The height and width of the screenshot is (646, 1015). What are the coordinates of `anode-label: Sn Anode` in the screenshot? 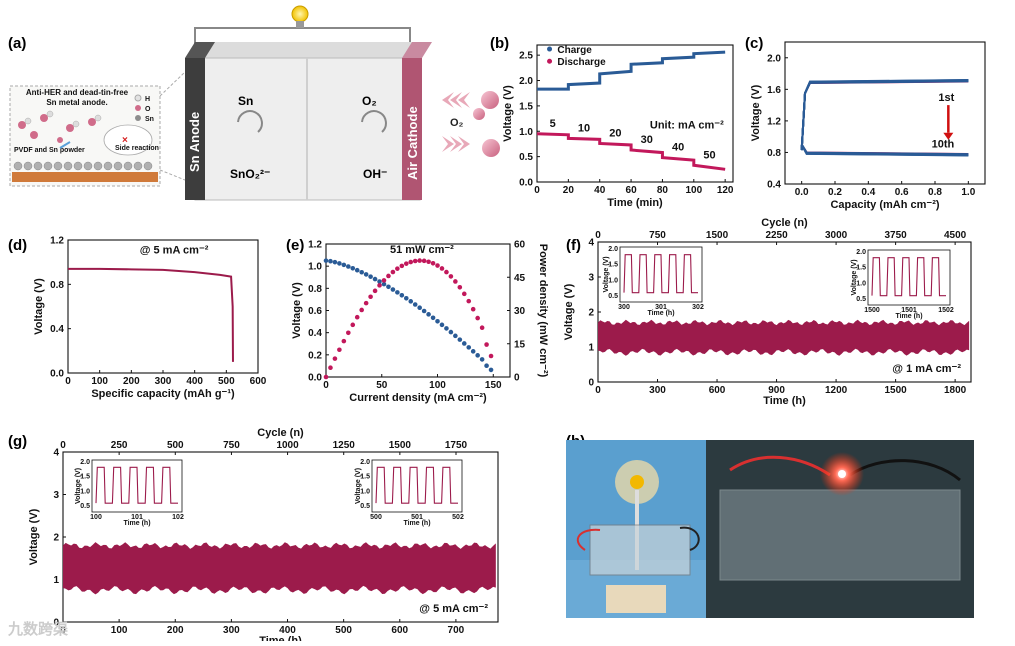 It's located at (194, 142).